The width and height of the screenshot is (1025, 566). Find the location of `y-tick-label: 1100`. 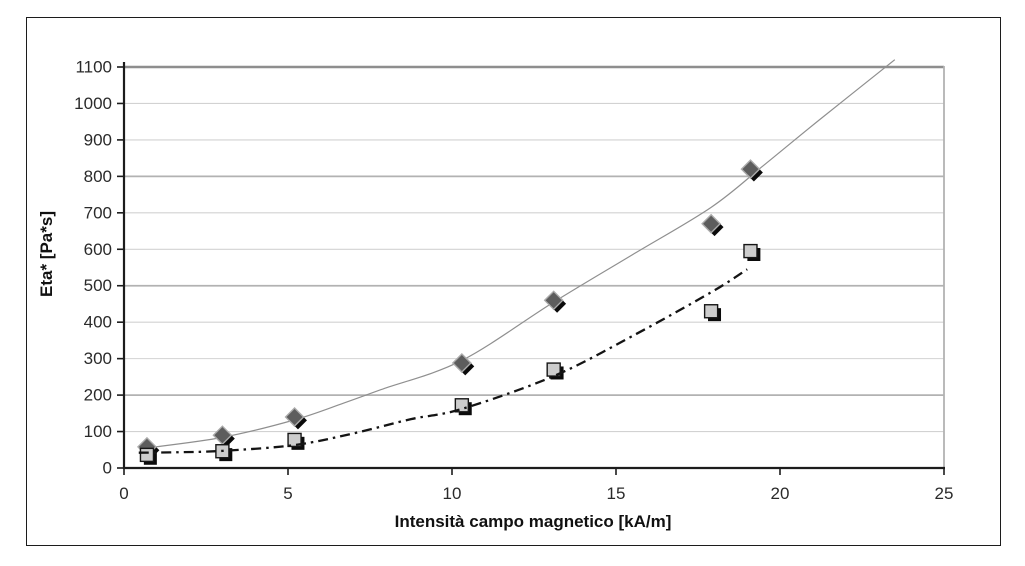

y-tick-label: 1100 is located at coordinates (93, 67).